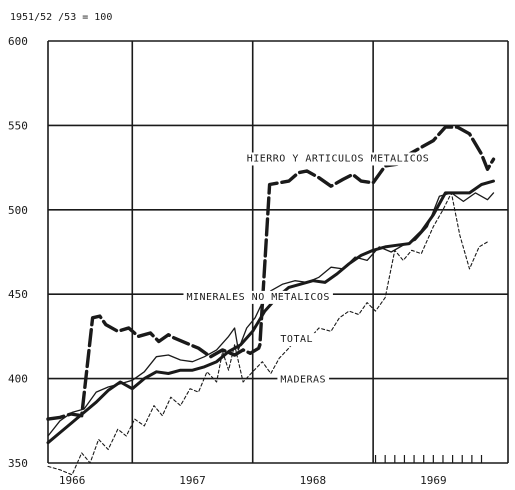 This screenshot has height=490, width=515. Describe the element at coordinates (313, 480) in the screenshot. I see `x-tick-label: 1968` at that location.